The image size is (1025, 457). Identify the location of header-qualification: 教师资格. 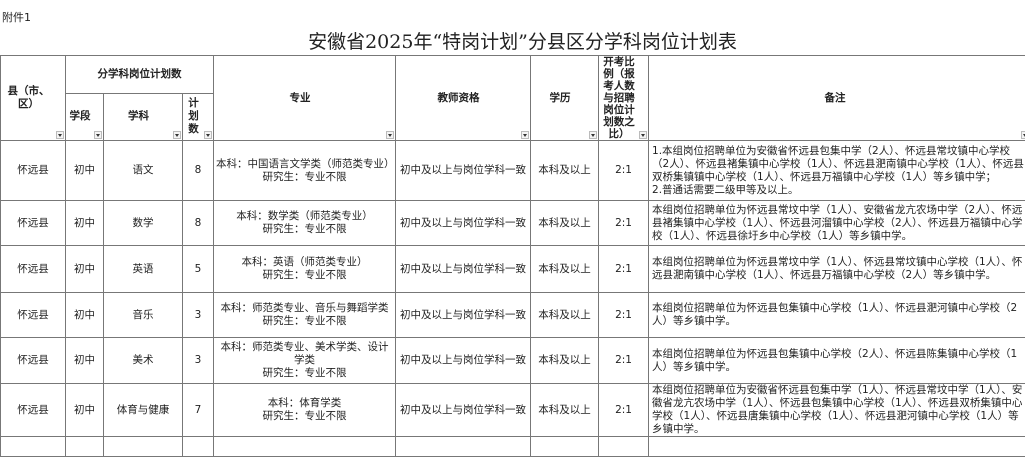
(463, 98).